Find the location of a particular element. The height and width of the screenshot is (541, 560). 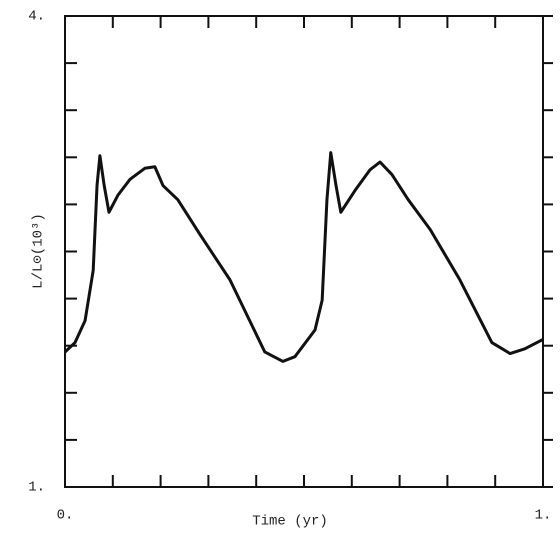

x-axis-label: Time (yr) is located at coordinates (290, 522).